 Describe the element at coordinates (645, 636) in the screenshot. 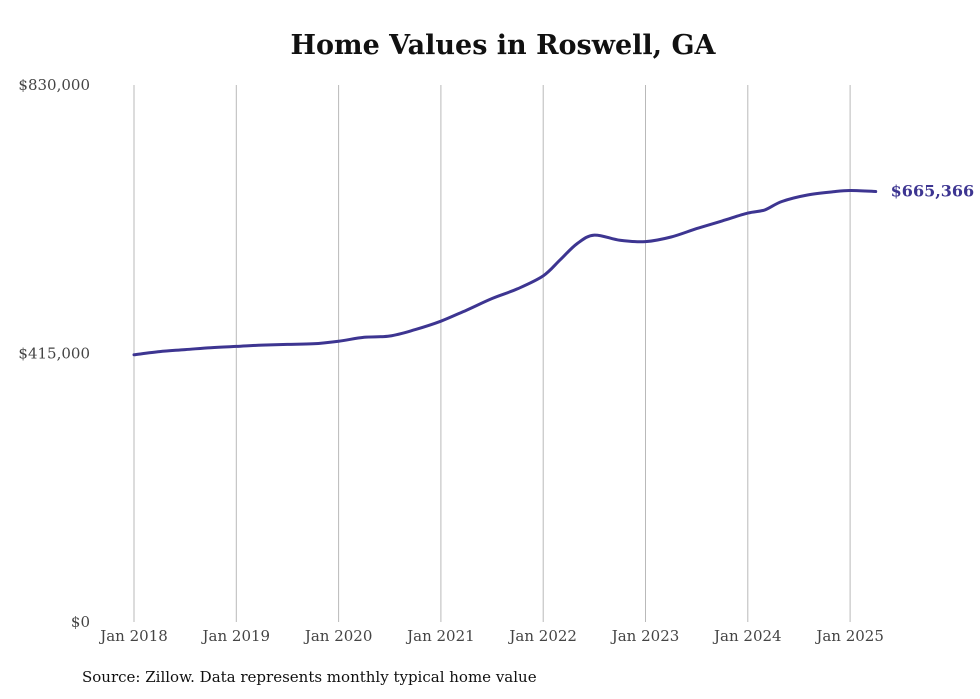

I see `x-tick-label: Jan 2023` at that location.